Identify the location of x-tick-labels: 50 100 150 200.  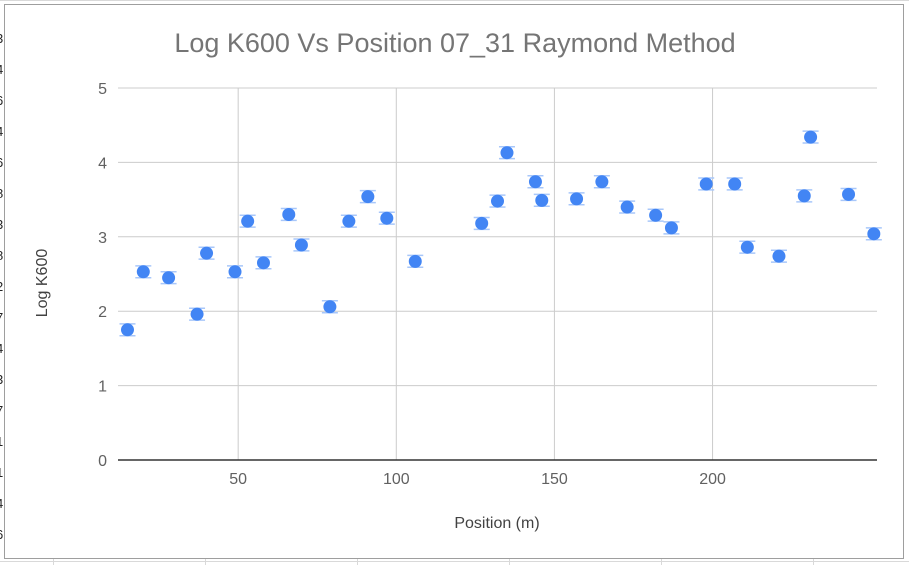
(477, 479).